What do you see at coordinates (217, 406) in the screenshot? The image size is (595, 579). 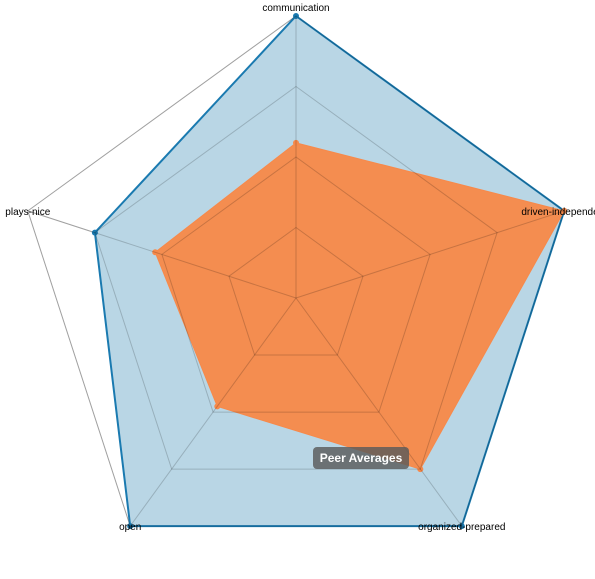 I see `data-point-series-2-open` at bounding box center [217, 406].